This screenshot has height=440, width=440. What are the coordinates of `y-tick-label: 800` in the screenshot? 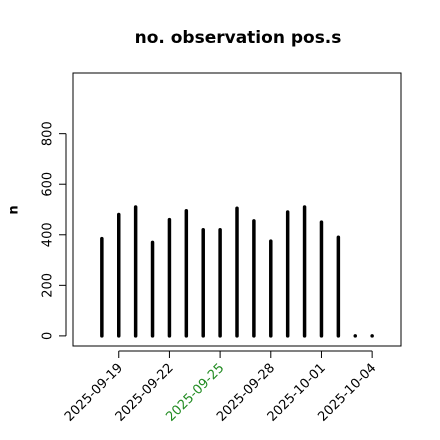 It's located at (48, 133).